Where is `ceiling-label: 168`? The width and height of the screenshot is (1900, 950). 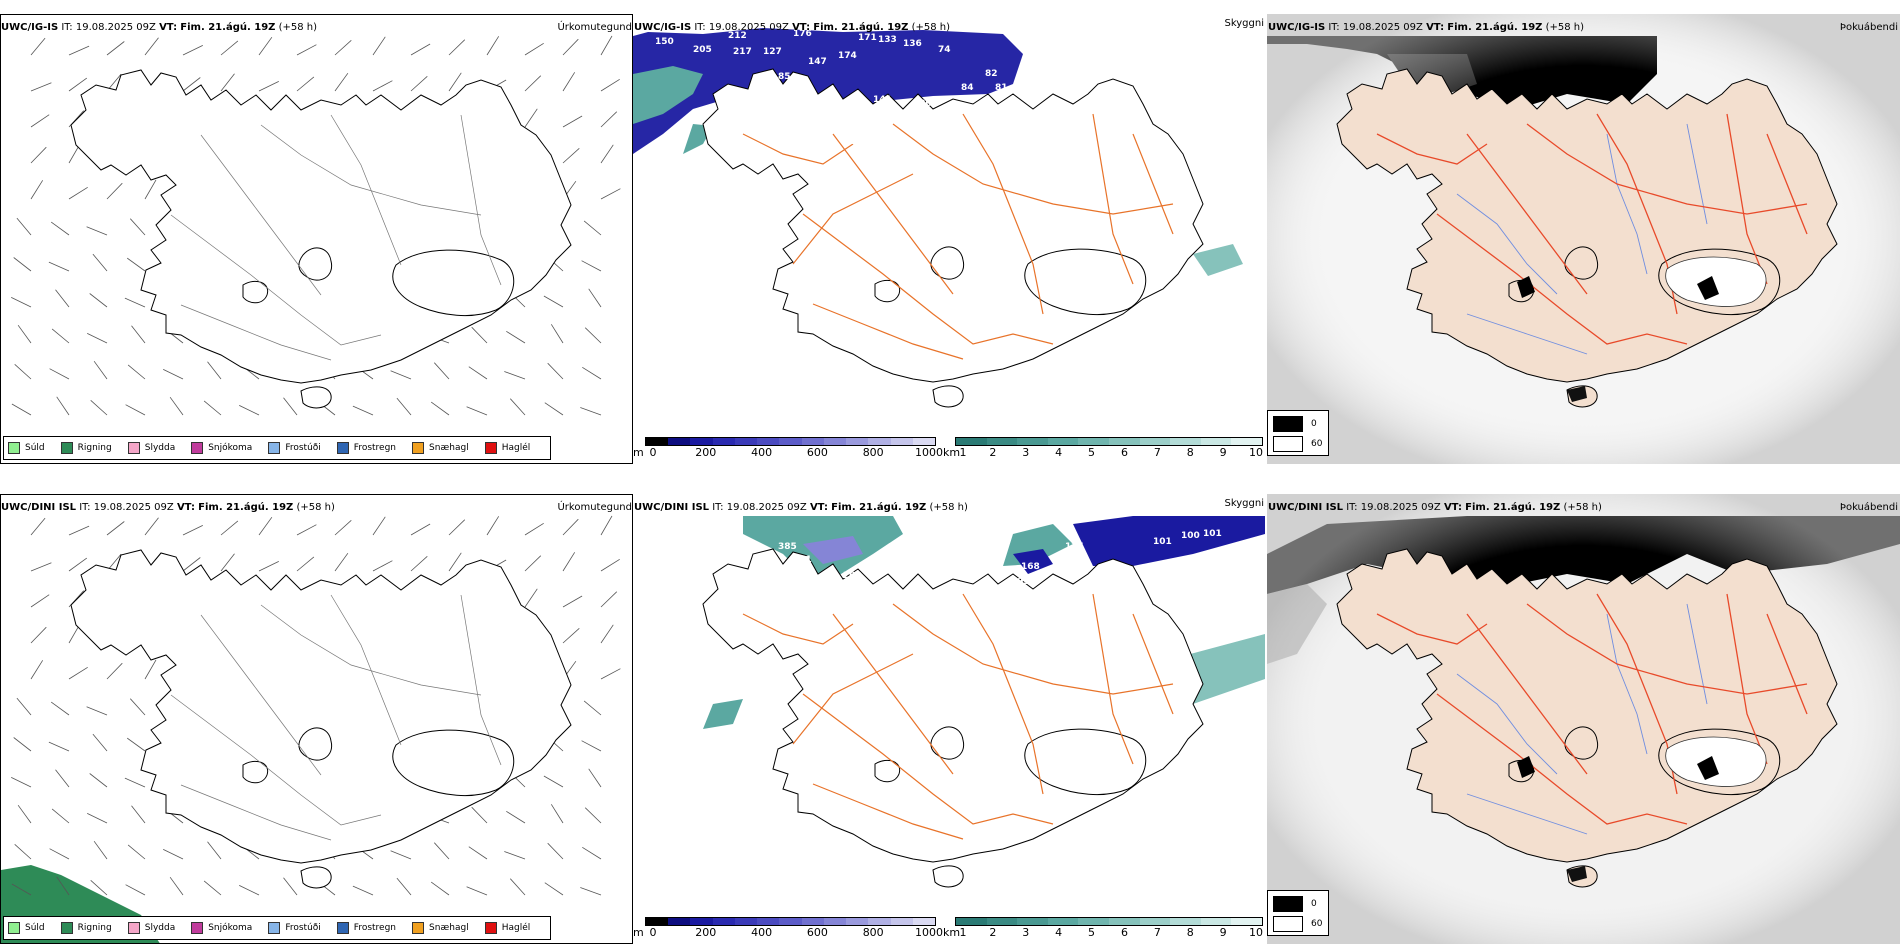 ceiling-label: 168 is located at coordinates (1030, 567).